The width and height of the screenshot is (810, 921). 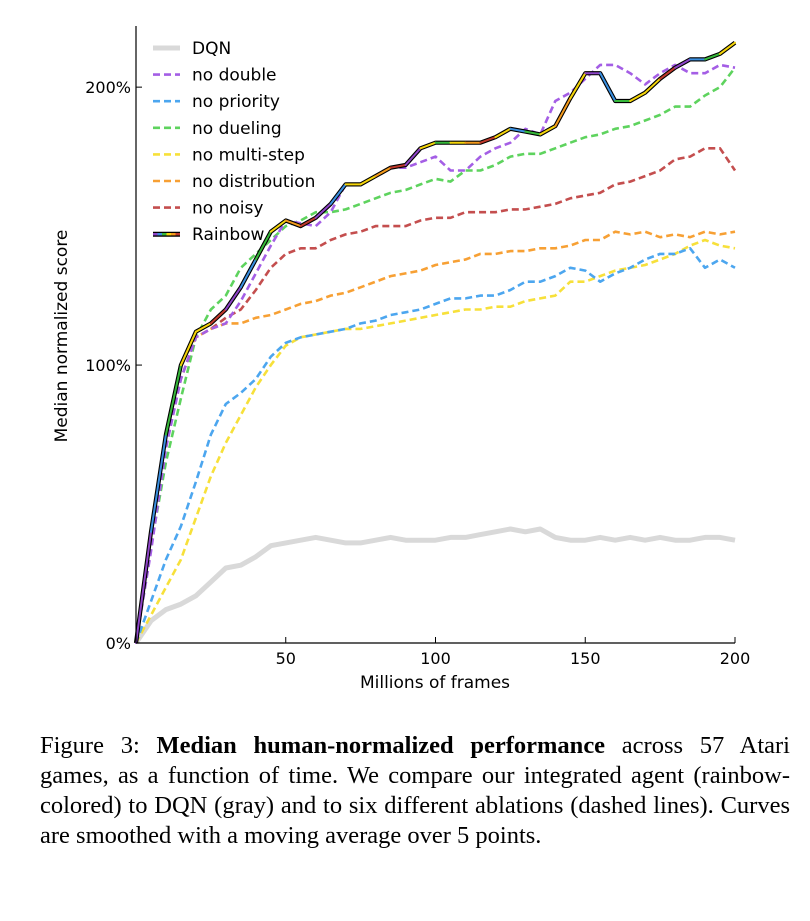 What do you see at coordinates (286, 658) in the screenshot?
I see `x-tick-label: 50` at bounding box center [286, 658].